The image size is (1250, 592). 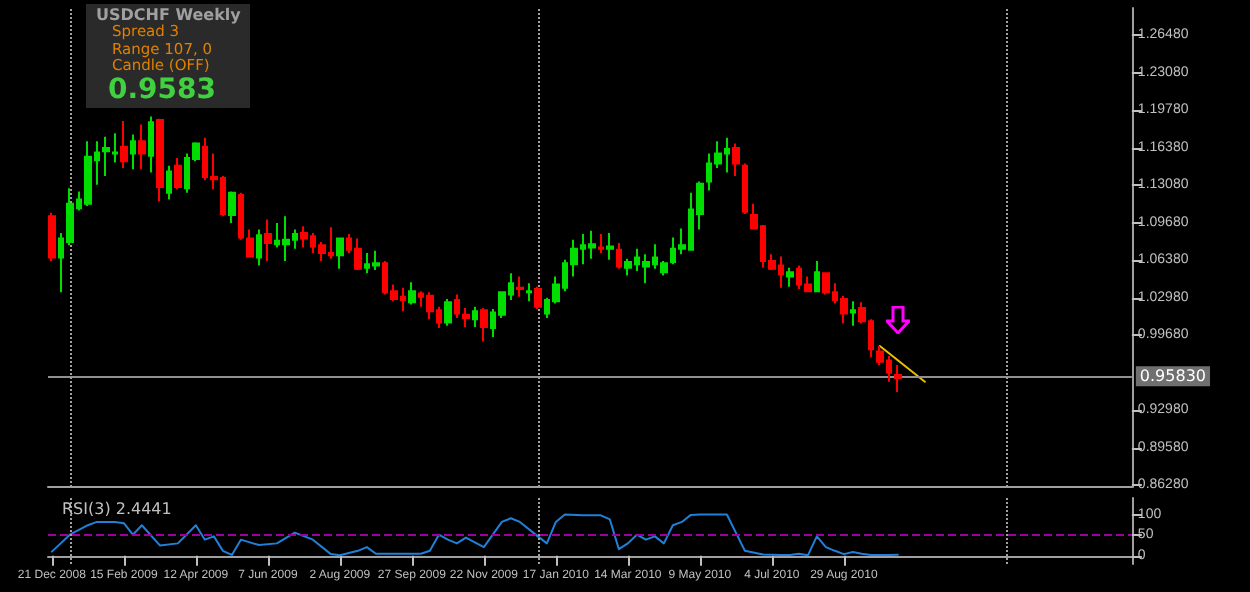 What do you see at coordinates (1173, 376) in the screenshot?
I see `ref-line-label: 0.95830` at bounding box center [1173, 376].